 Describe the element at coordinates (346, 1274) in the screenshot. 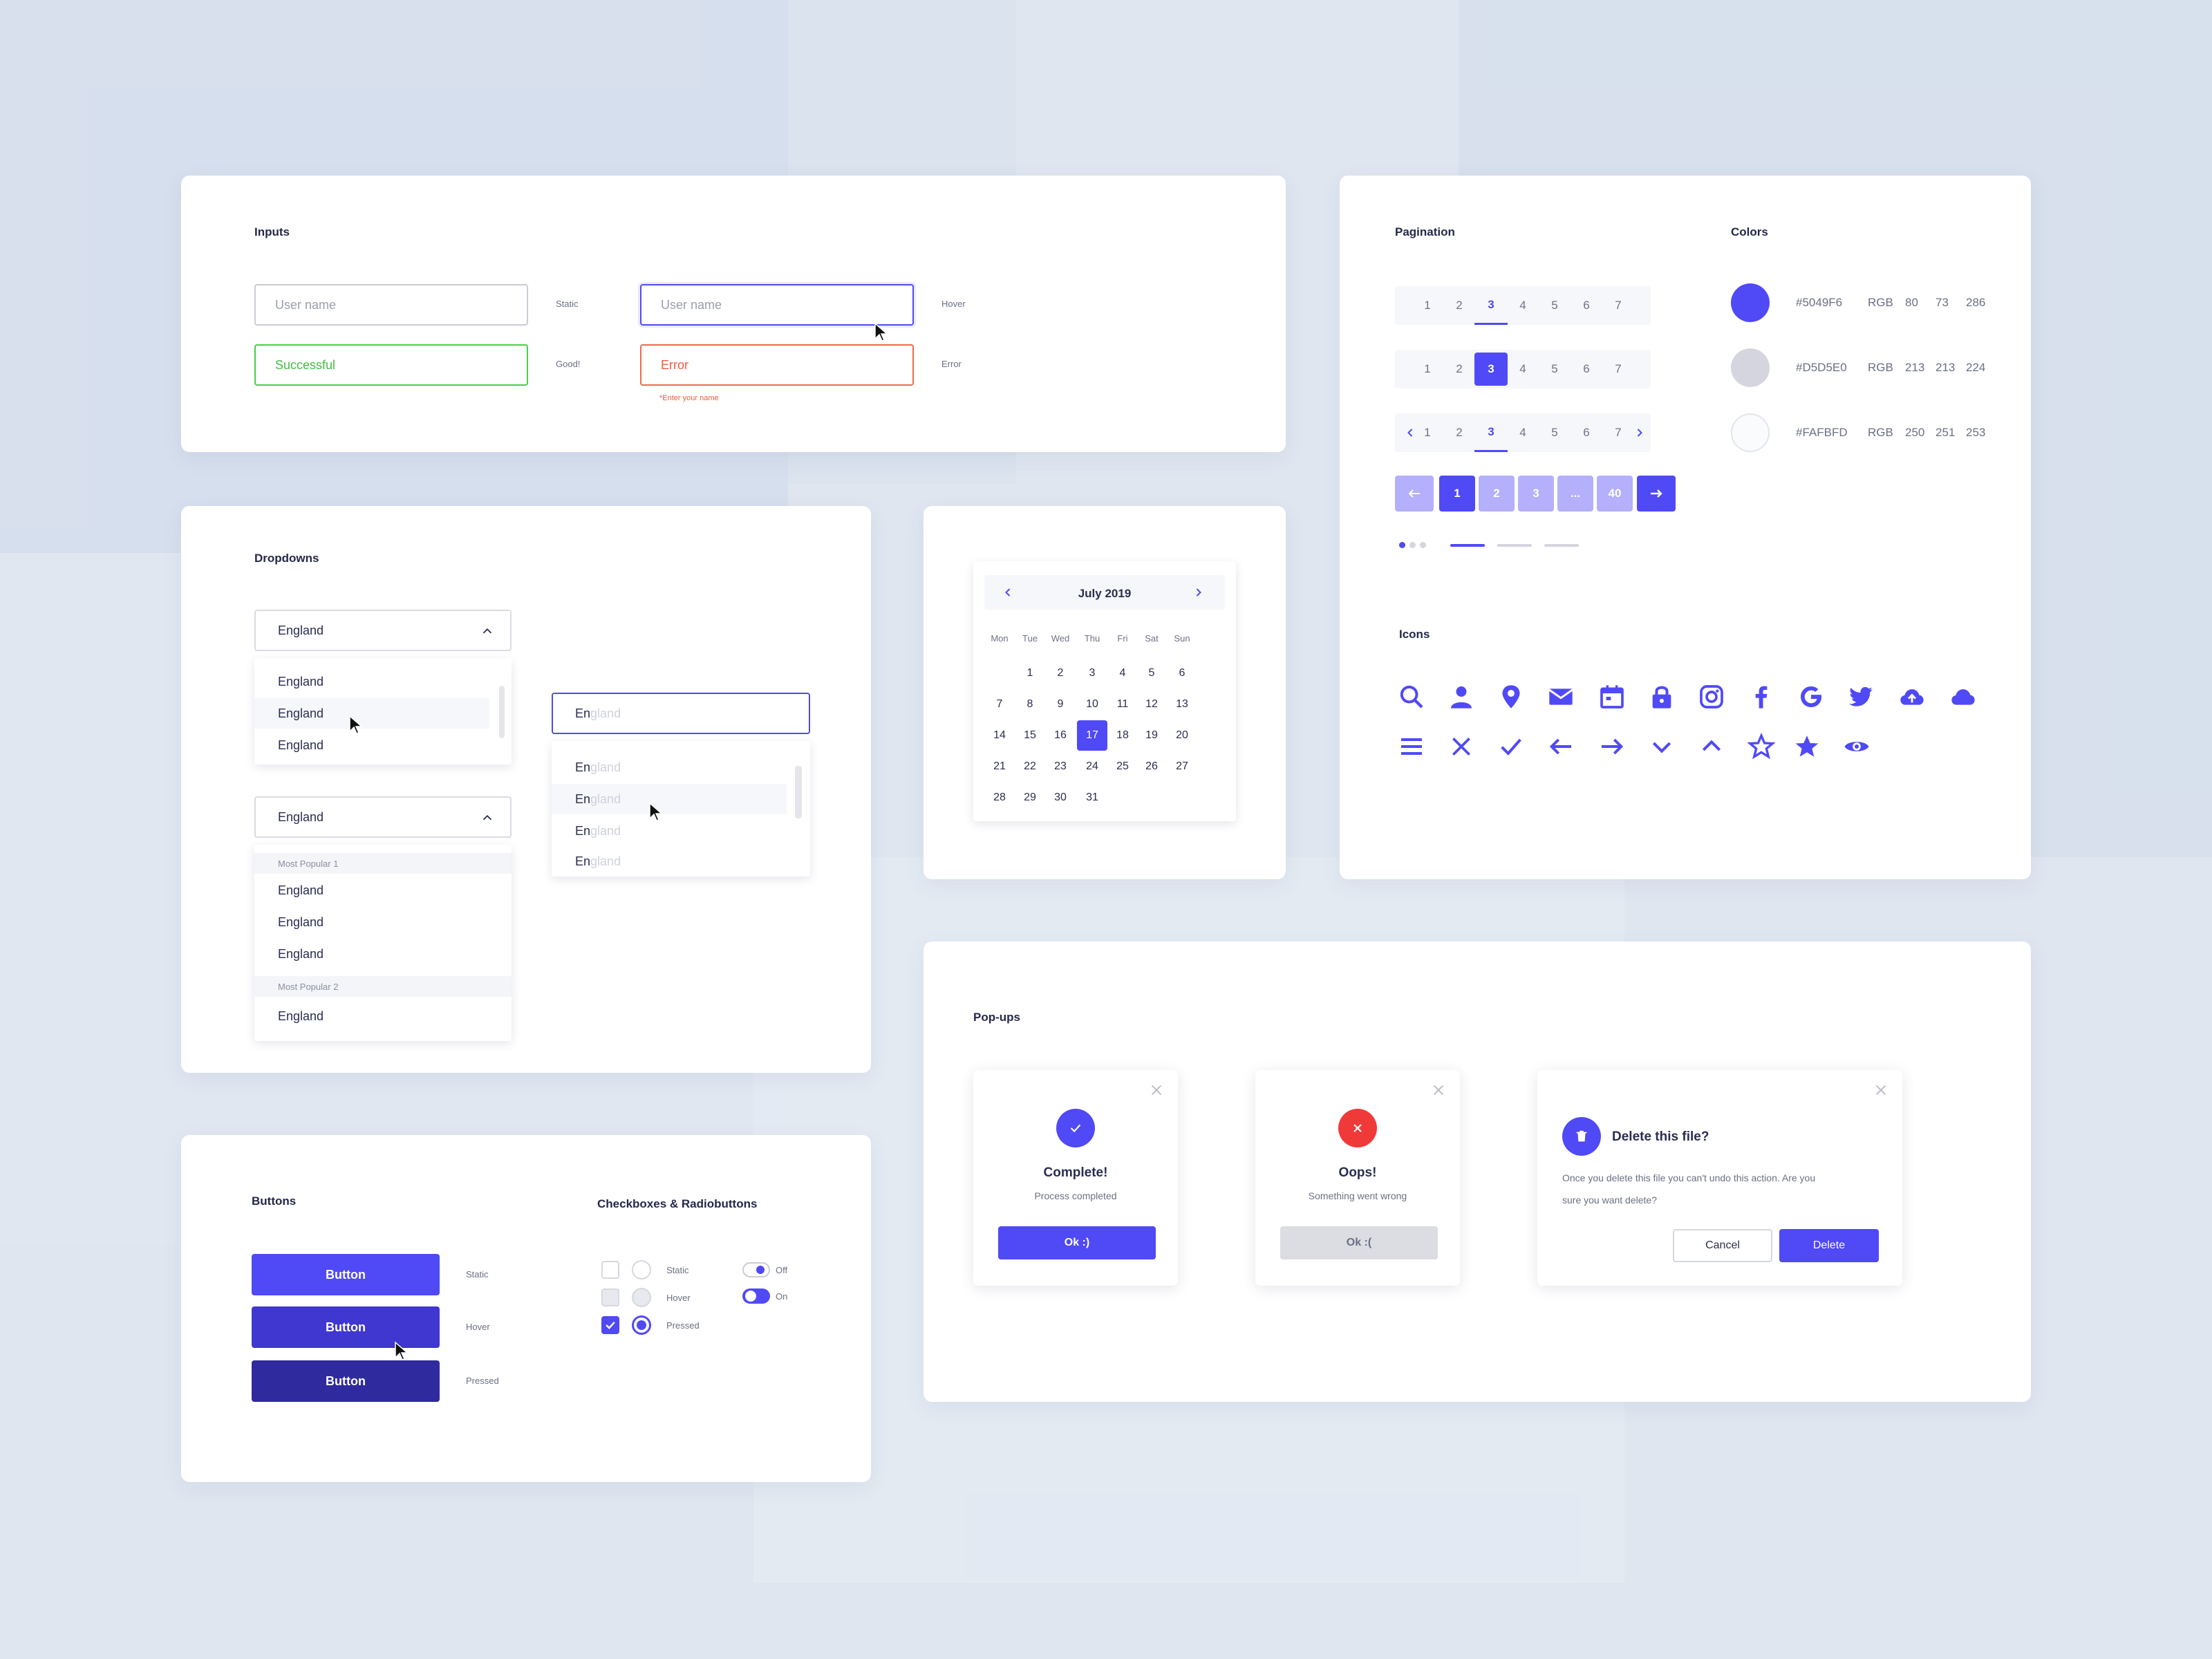

I see `button-static: Button` at that location.